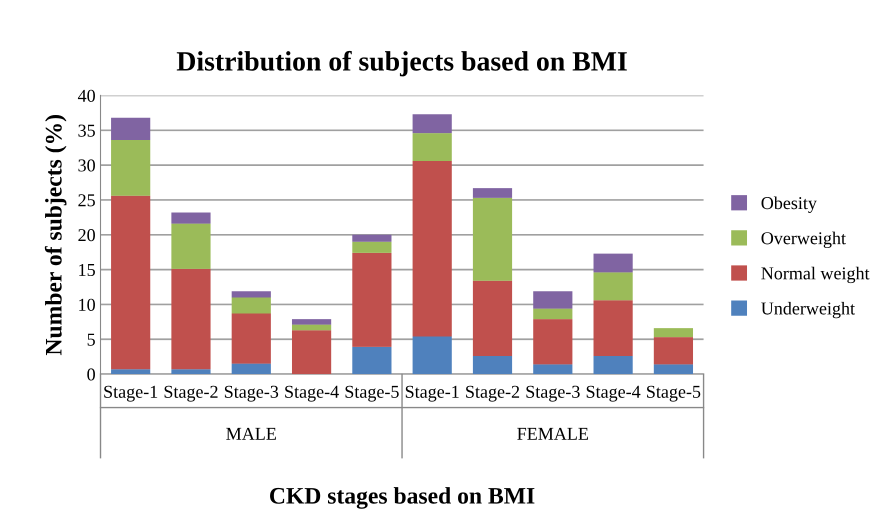 This screenshot has width=874, height=516. Describe the element at coordinates (251, 434) in the screenshot. I see `text: MALE` at that location.